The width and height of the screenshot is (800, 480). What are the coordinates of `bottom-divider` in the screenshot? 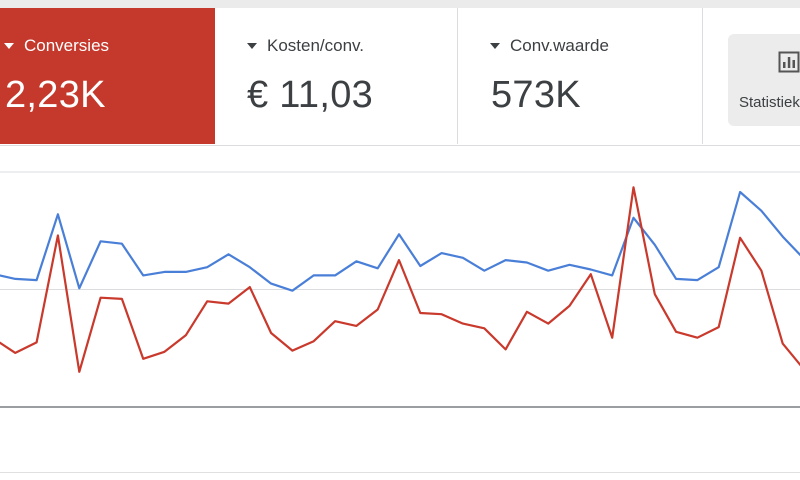 It's located at (400, 472).